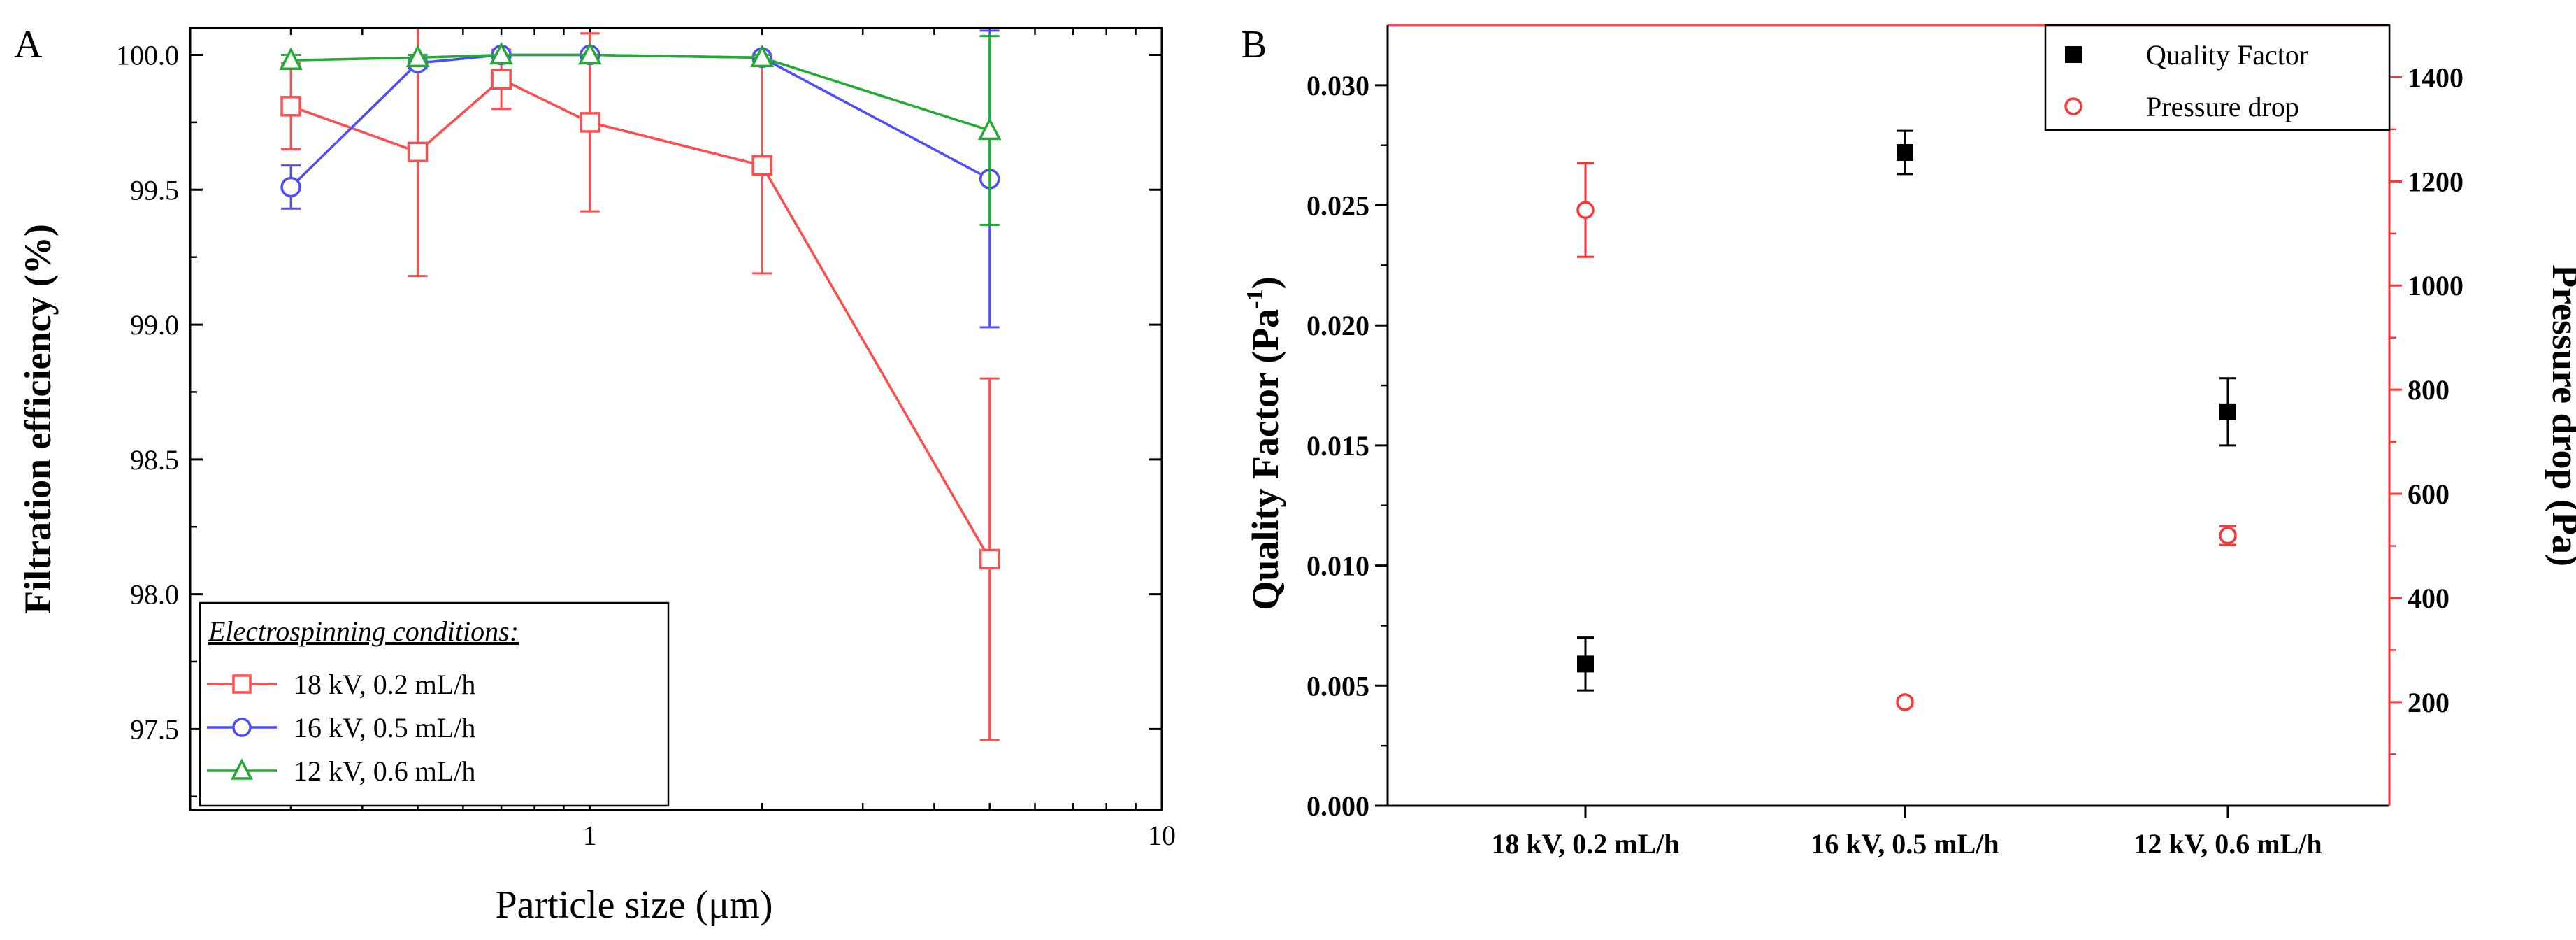 This screenshot has height=940, width=2576. Describe the element at coordinates (2428, 390) in the screenshot. I see `chart-b-right-tick-label: 800` at that location.